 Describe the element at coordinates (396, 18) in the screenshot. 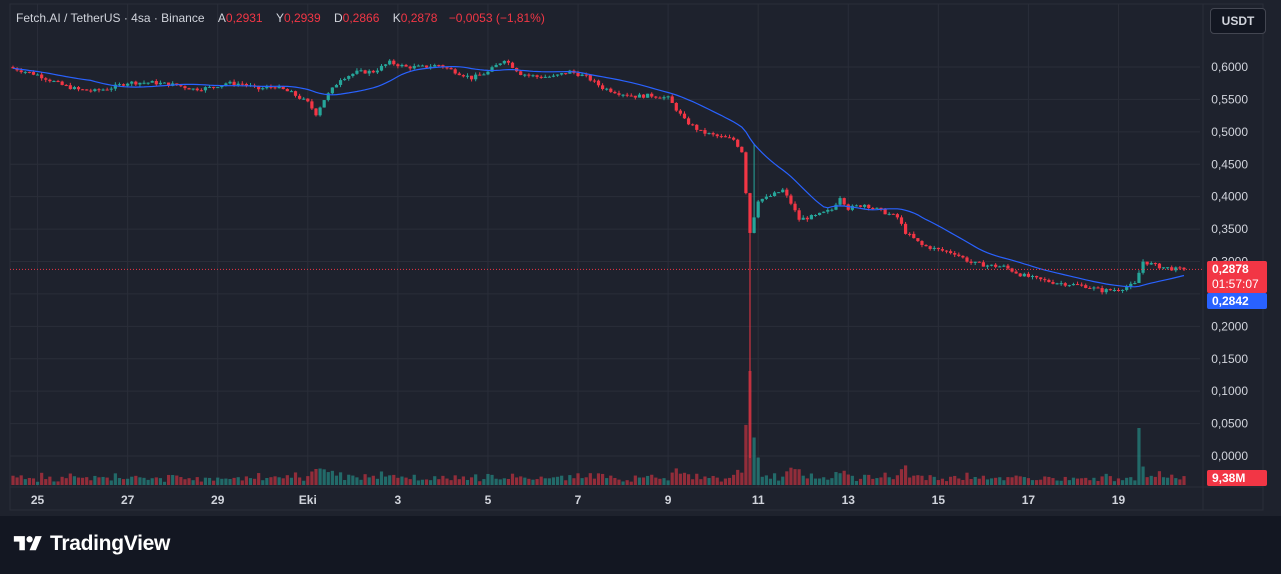

I see `close-label: K` at that location.